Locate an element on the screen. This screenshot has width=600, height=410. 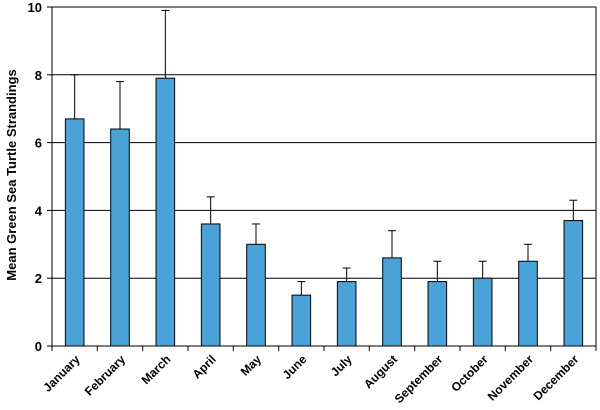
x-tick-label: October is located at coordinates (469, 373).